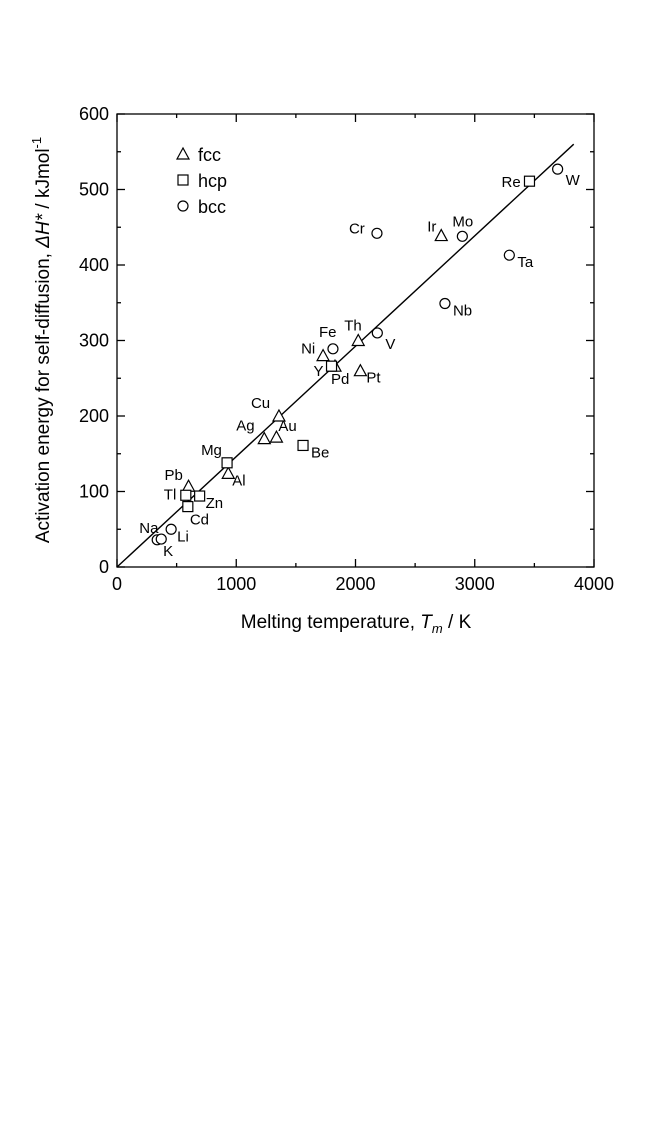 This screenshot has height=1136, width=648. I want to click on x-axis-variable-subscript: m, so click(437, 628).